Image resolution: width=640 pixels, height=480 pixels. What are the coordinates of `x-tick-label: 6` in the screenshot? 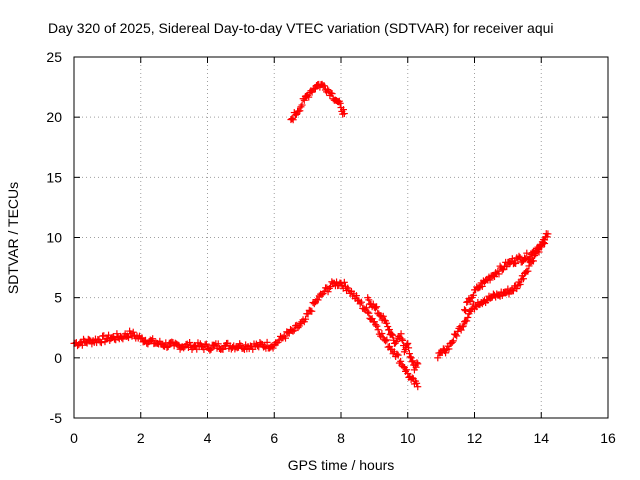 It's located at (274, 438).